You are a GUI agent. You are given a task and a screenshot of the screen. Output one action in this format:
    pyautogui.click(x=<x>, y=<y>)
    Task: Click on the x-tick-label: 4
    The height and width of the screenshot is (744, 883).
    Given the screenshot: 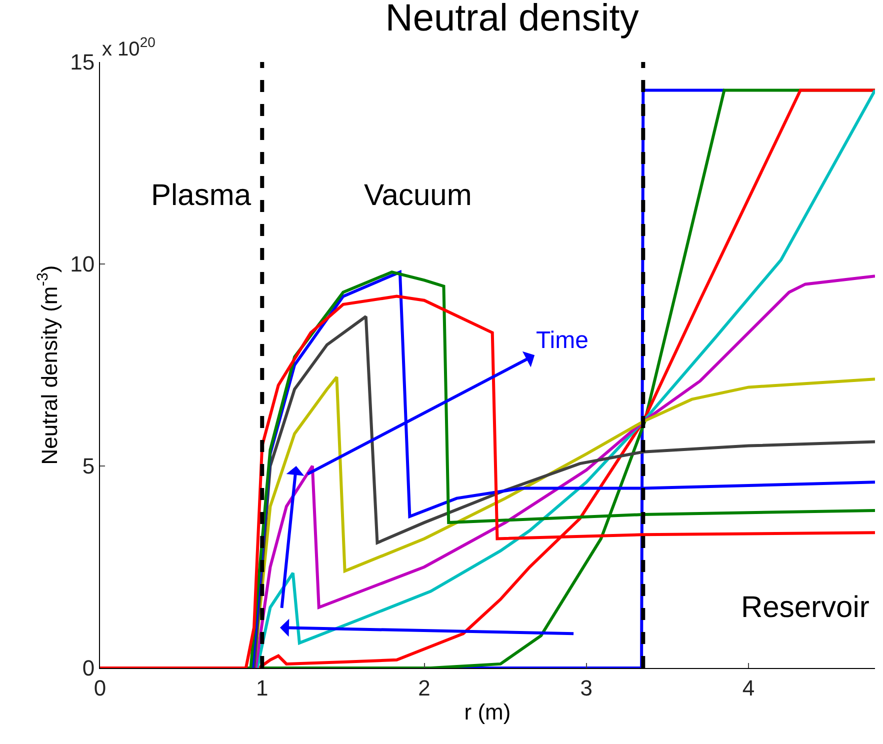 What is the action you would take?
    pyautogui.click(x=748, y=687)
    